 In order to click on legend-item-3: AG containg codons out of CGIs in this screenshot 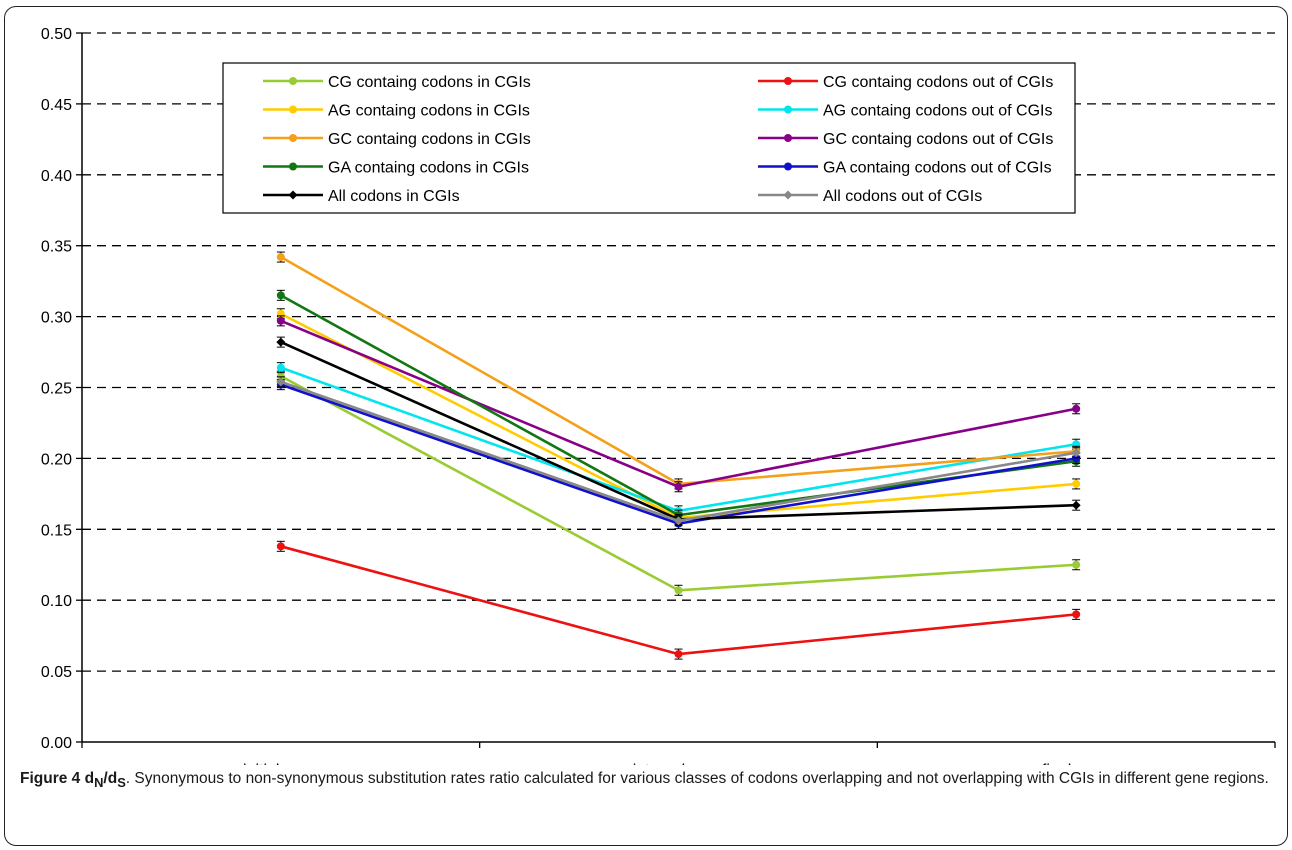, I will do `click(905, 111)`.